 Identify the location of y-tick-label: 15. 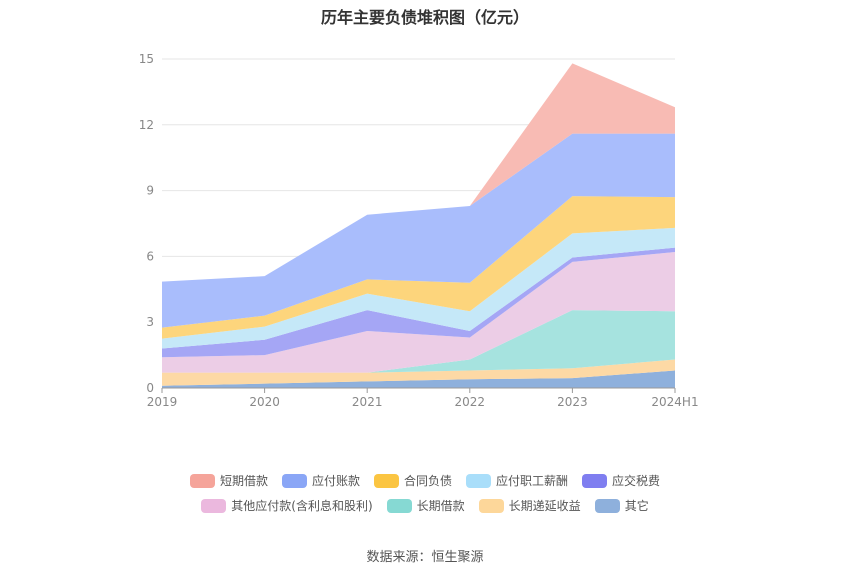
(146, 59).